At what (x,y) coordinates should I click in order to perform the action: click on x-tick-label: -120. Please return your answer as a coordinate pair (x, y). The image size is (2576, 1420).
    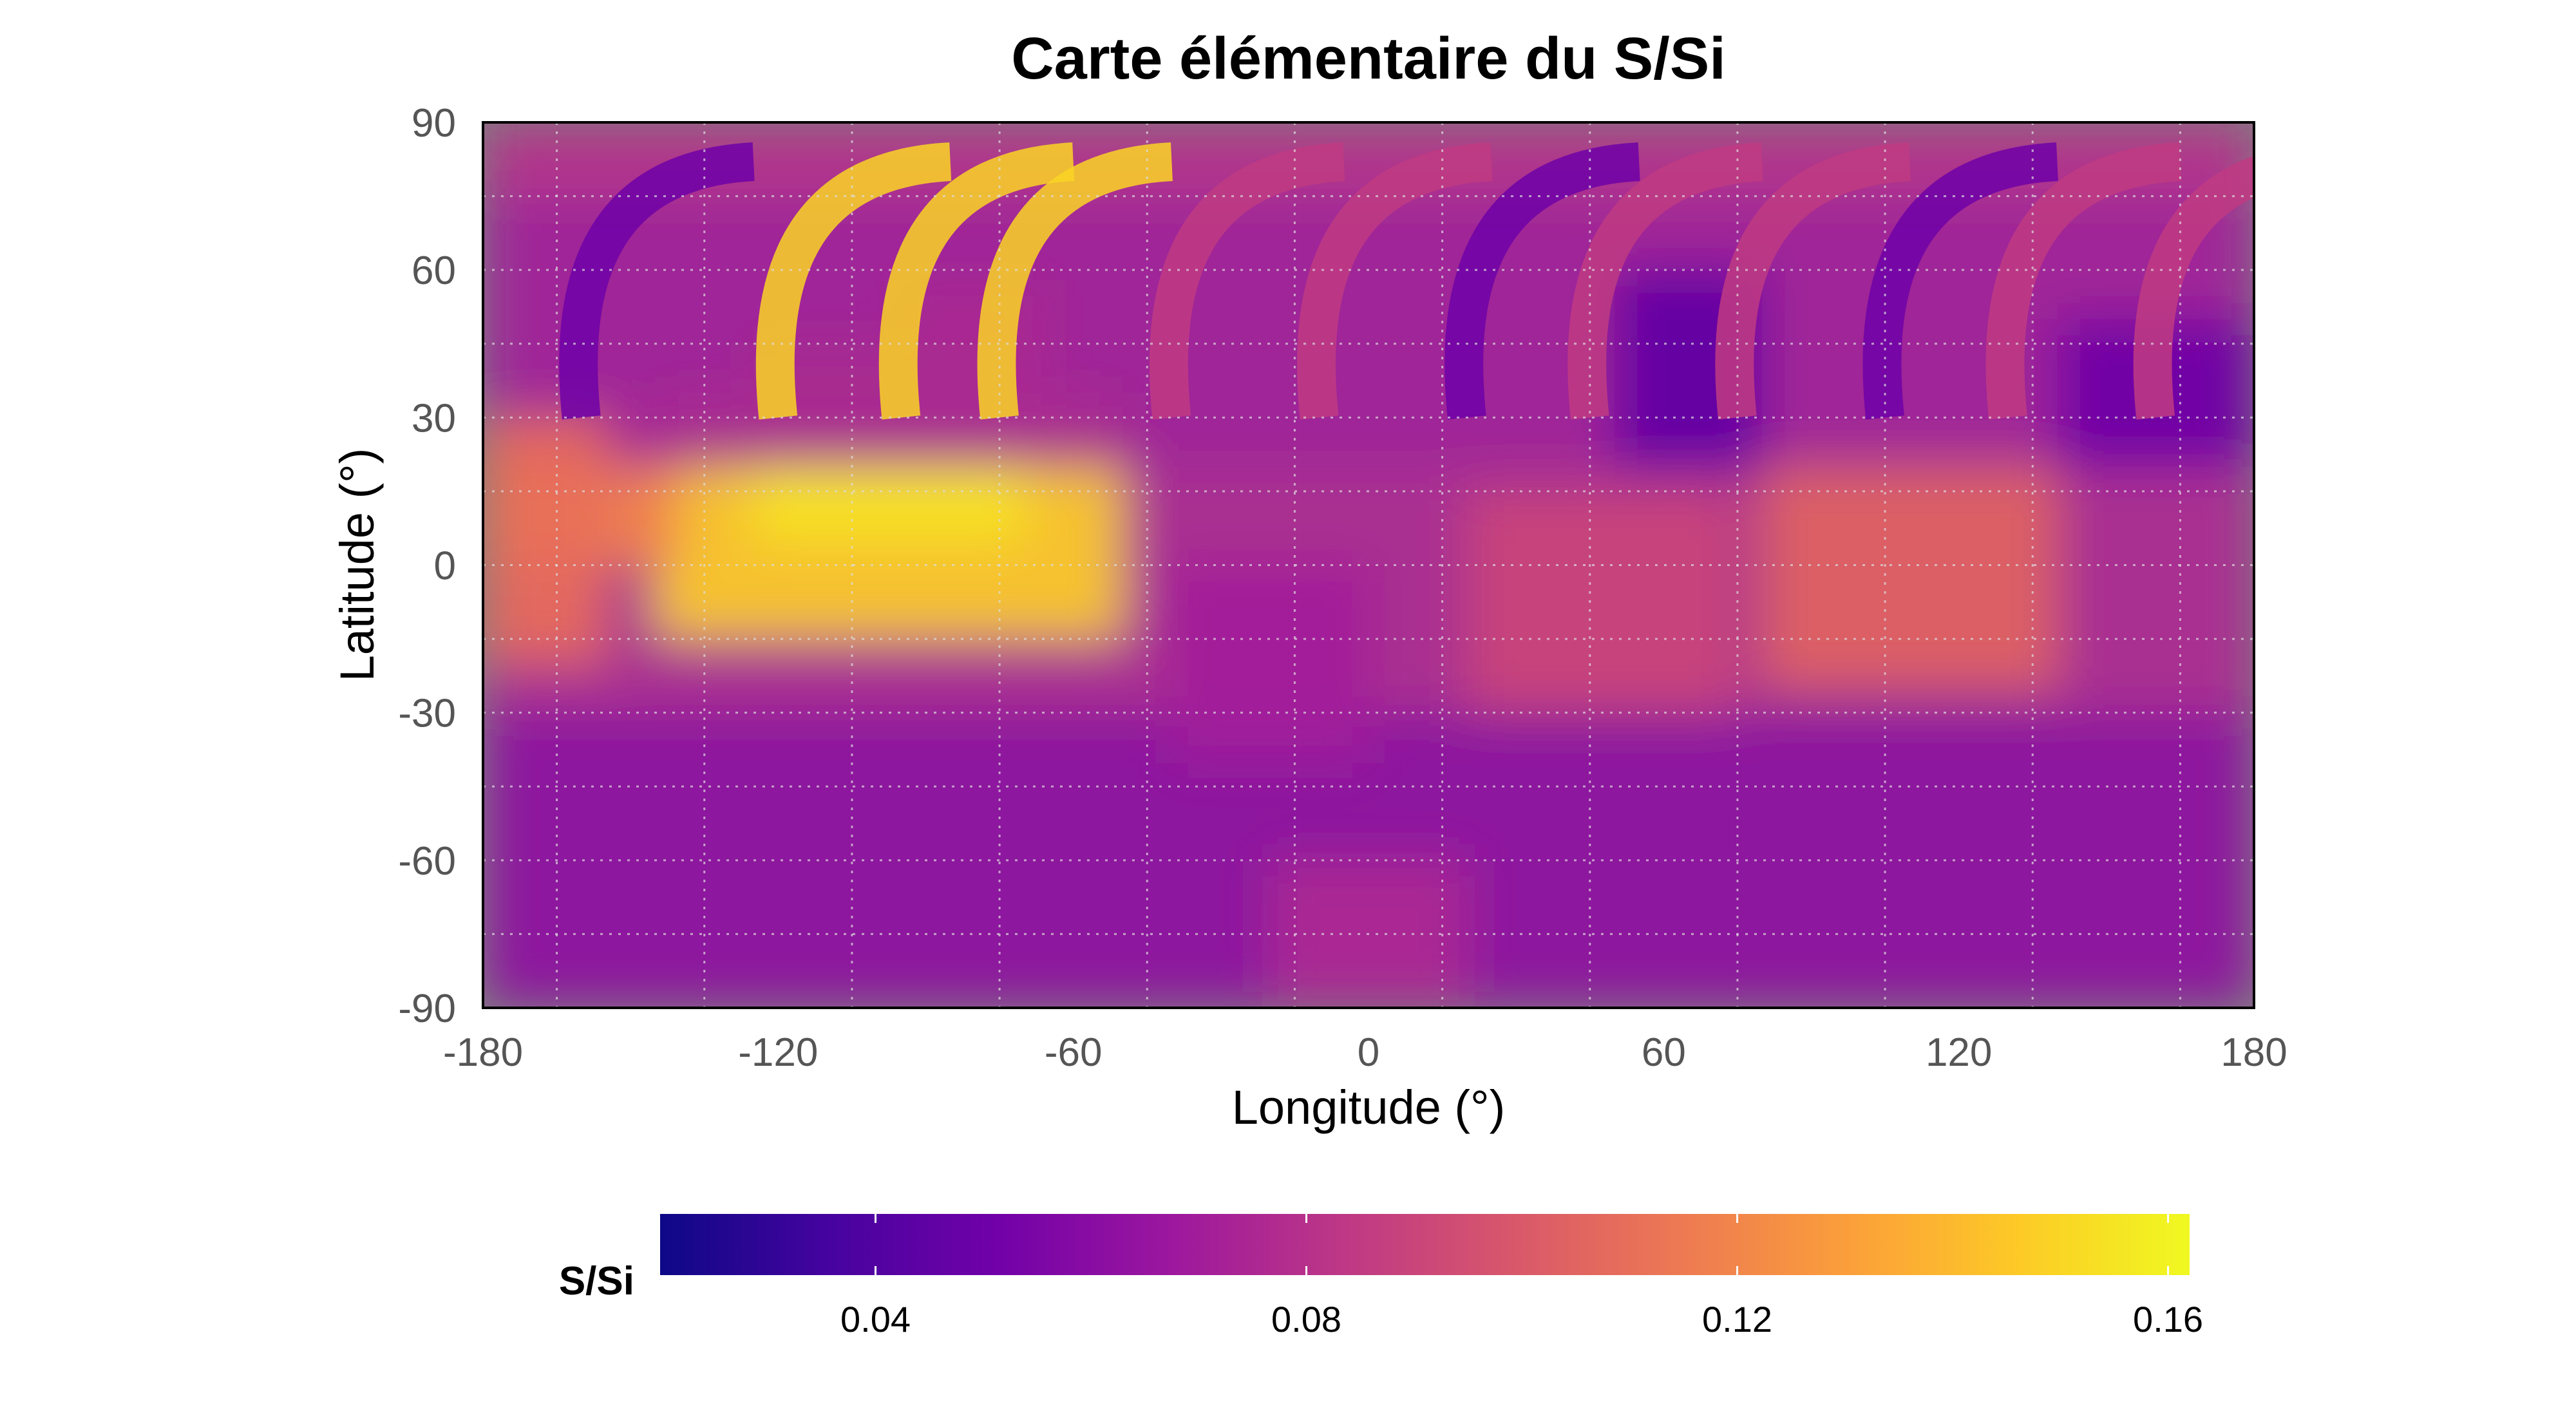
    Looking at the image, I should click on (778, 1052).